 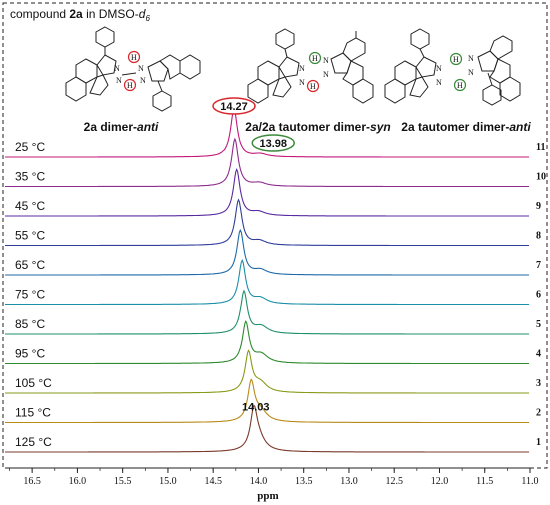 What do you see at coordinates (538, 295) in the screenshot?
I see `spectrum-index-label: 6` at bounding box center [538, 295].